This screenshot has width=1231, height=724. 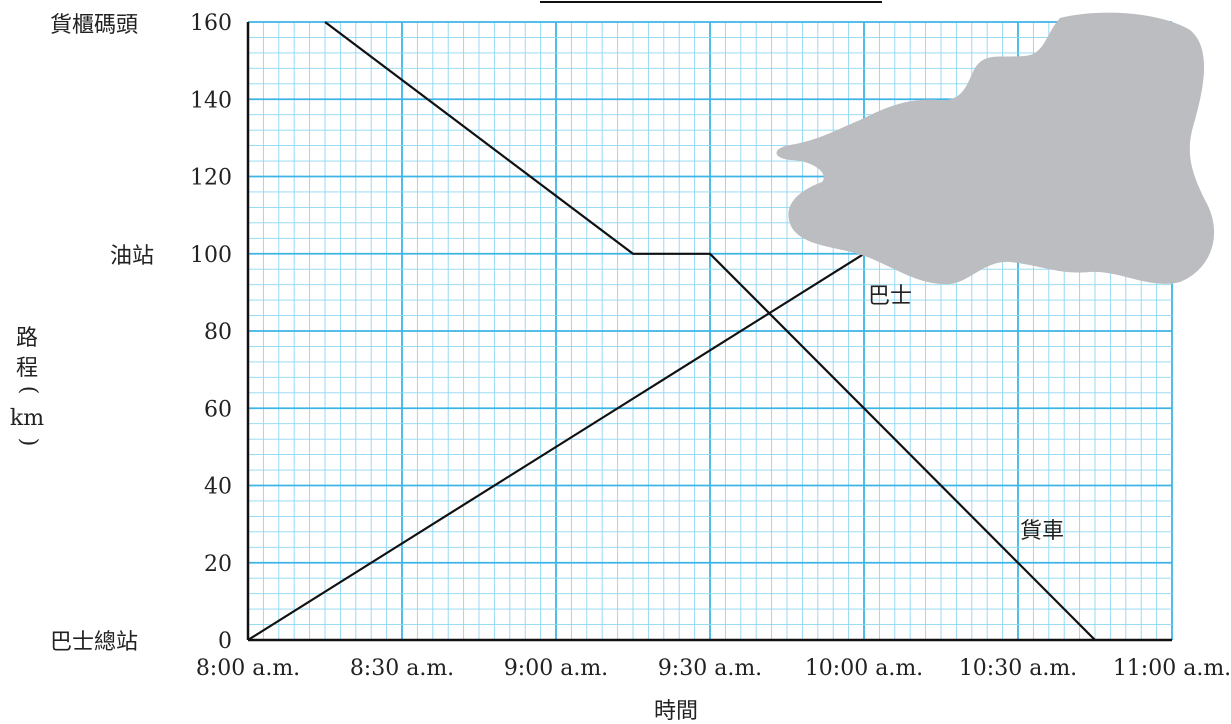 I want to click on y-axis-label-char-1: 路, so click(x=27, y=338).